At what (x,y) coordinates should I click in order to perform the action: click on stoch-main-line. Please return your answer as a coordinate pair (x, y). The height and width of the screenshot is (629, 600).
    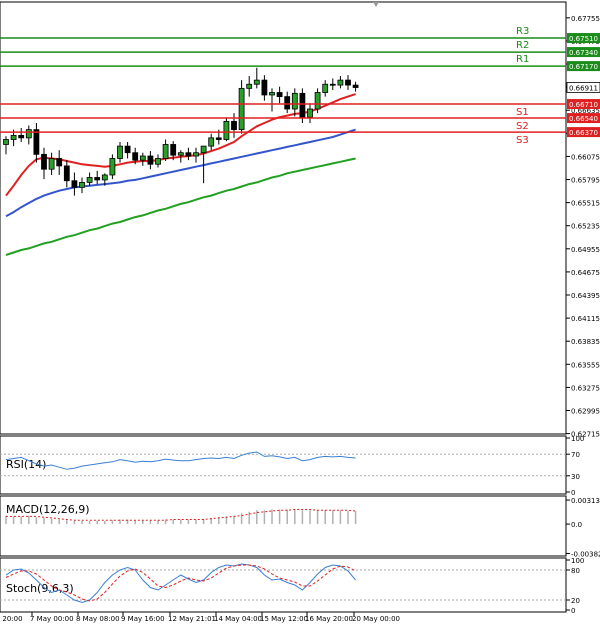
    Looking at the image, I should click on (180, 583).